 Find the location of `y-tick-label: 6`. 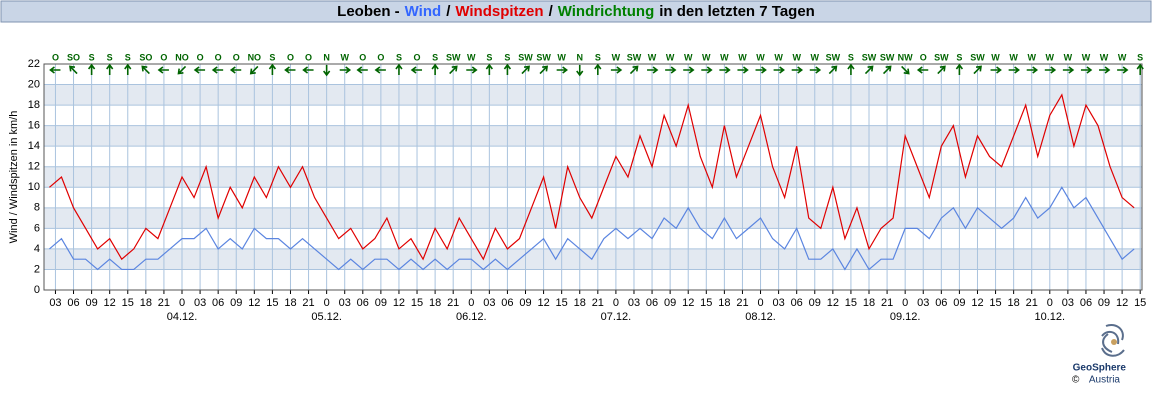

y-tick-label: 6 is located at coordinates (37, 228).